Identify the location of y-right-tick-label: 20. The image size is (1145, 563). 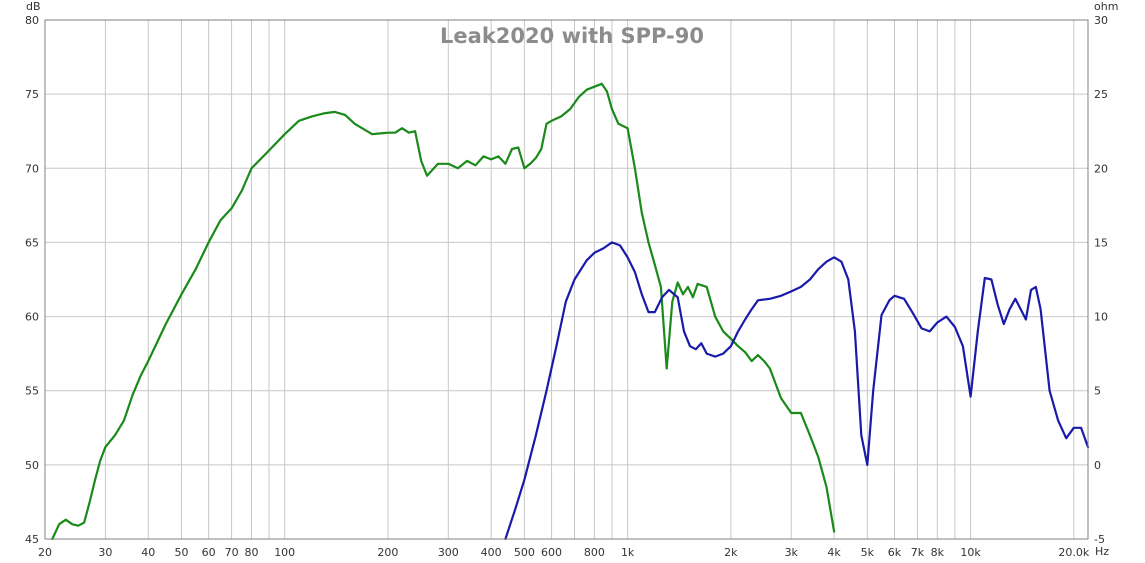
(1101, 168).